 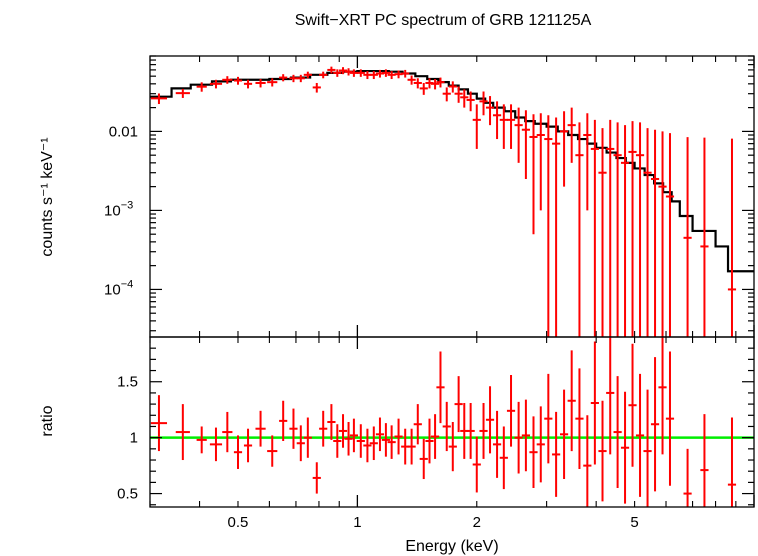 What do you see at coordinates (118, 288) in the screenshot?
I see `spectrum-y-tick-label: 10⁻⁴` at bounding box center [118, 288].